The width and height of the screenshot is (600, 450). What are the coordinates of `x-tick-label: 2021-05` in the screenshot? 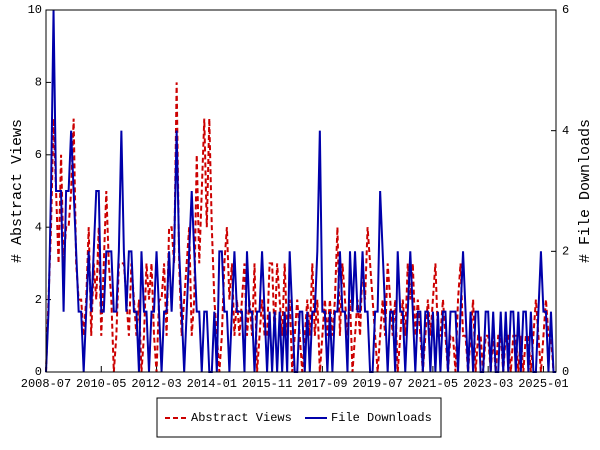 It's located at (433, 384).